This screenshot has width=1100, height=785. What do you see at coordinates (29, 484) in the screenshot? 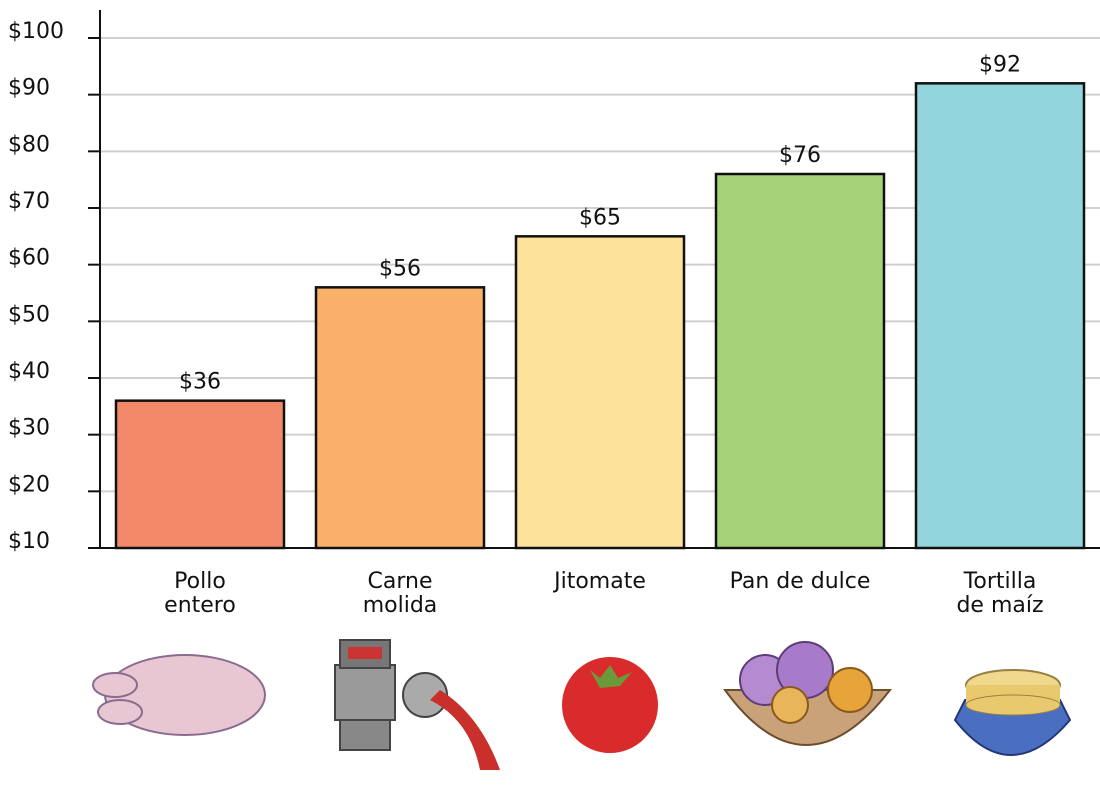
I see `y-tick-label: $20` at bounding box center [29, 484].